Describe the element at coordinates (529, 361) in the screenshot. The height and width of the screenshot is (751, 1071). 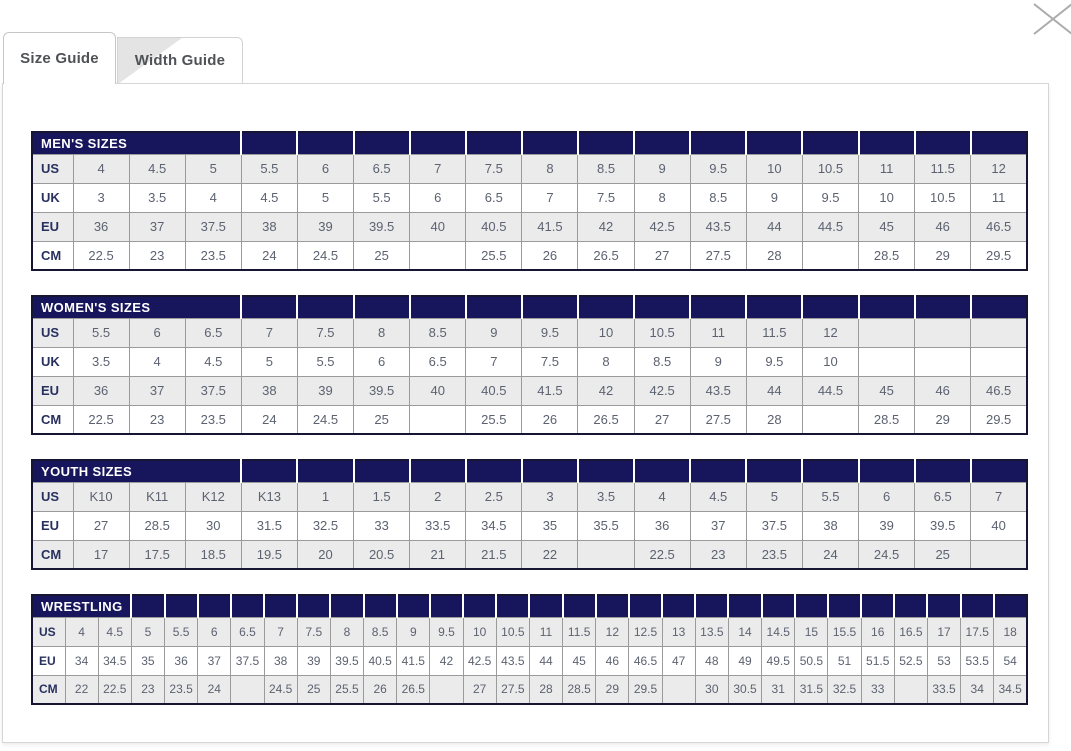
I see `table-row-uk: UK 3.5 4 4.5 5 5.5 6 6.5 7 7.5 8 8.5 9 9.5 10` at that location.